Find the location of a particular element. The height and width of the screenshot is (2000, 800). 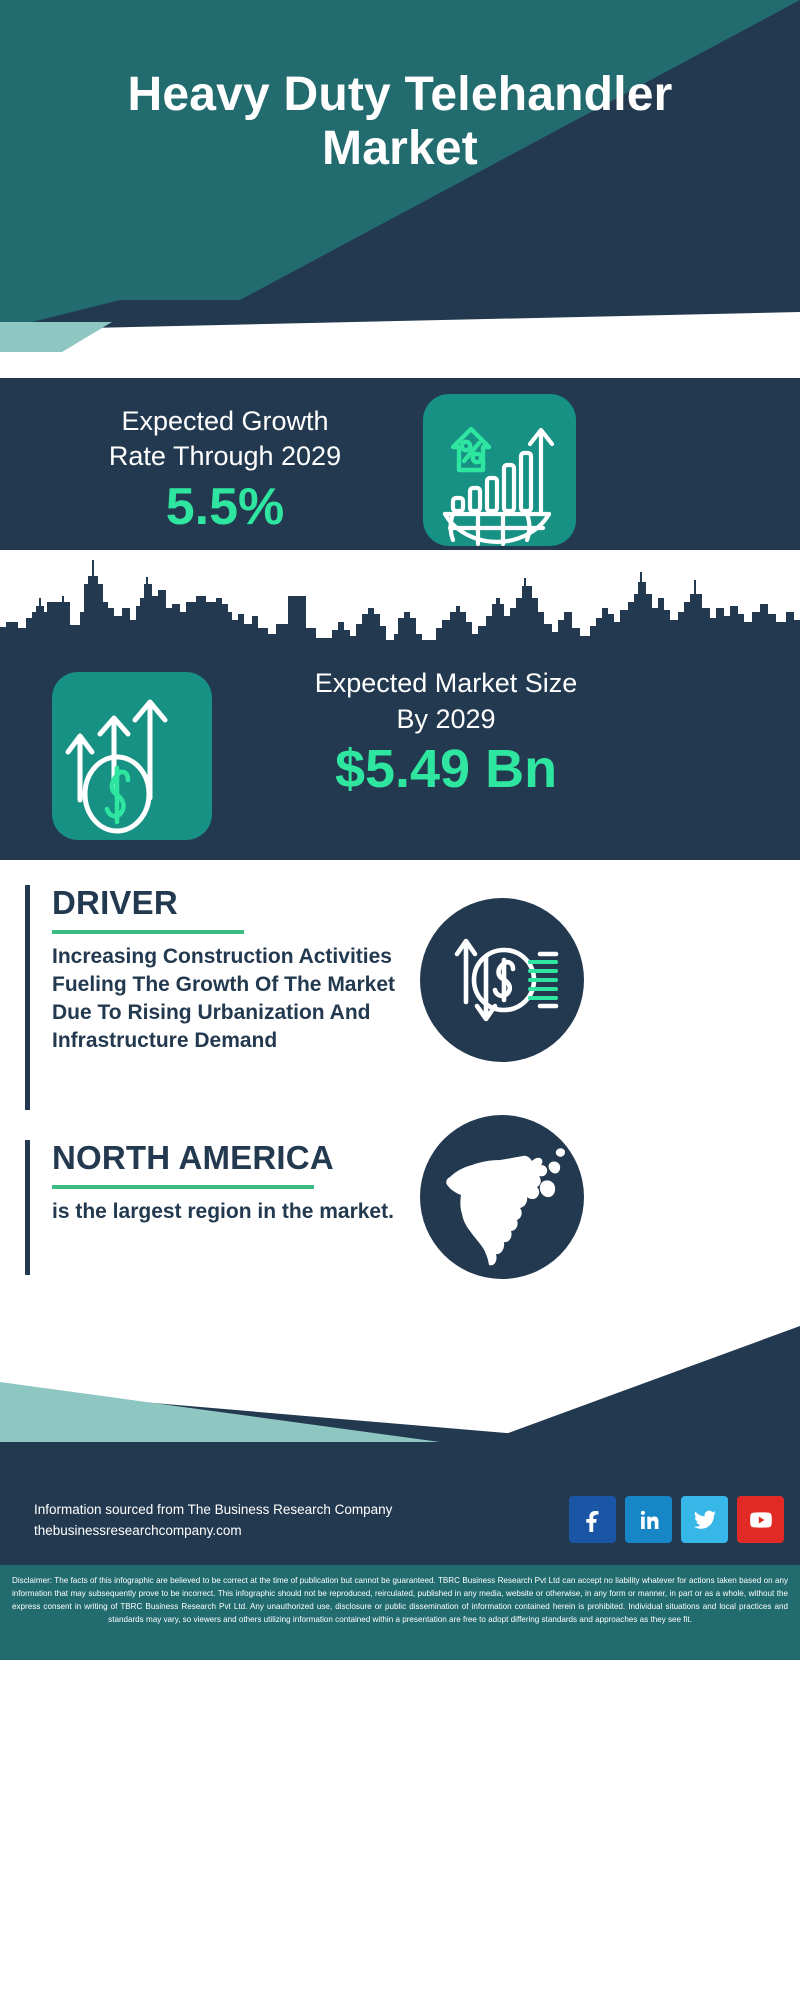

region-card-body: is the largest region in the market. is located at coordinates (223, 1212).